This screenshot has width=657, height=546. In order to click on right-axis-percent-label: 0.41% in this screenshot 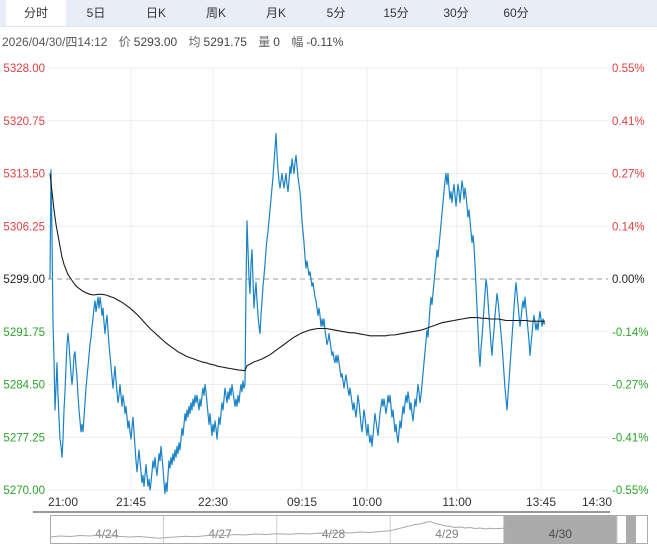, I will do `click(628, 122)`.